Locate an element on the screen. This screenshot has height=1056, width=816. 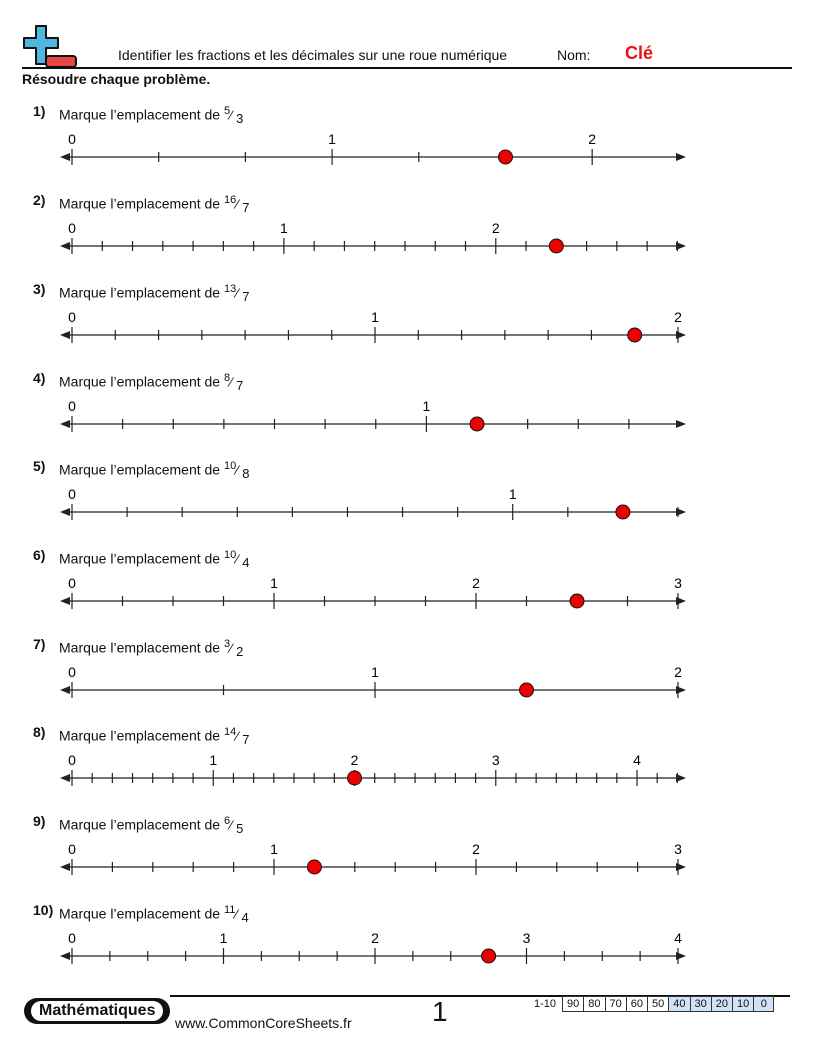
problem-prompt: Marque l’emplacement de 10⁄ 4 is located at coordinates (154, 559).